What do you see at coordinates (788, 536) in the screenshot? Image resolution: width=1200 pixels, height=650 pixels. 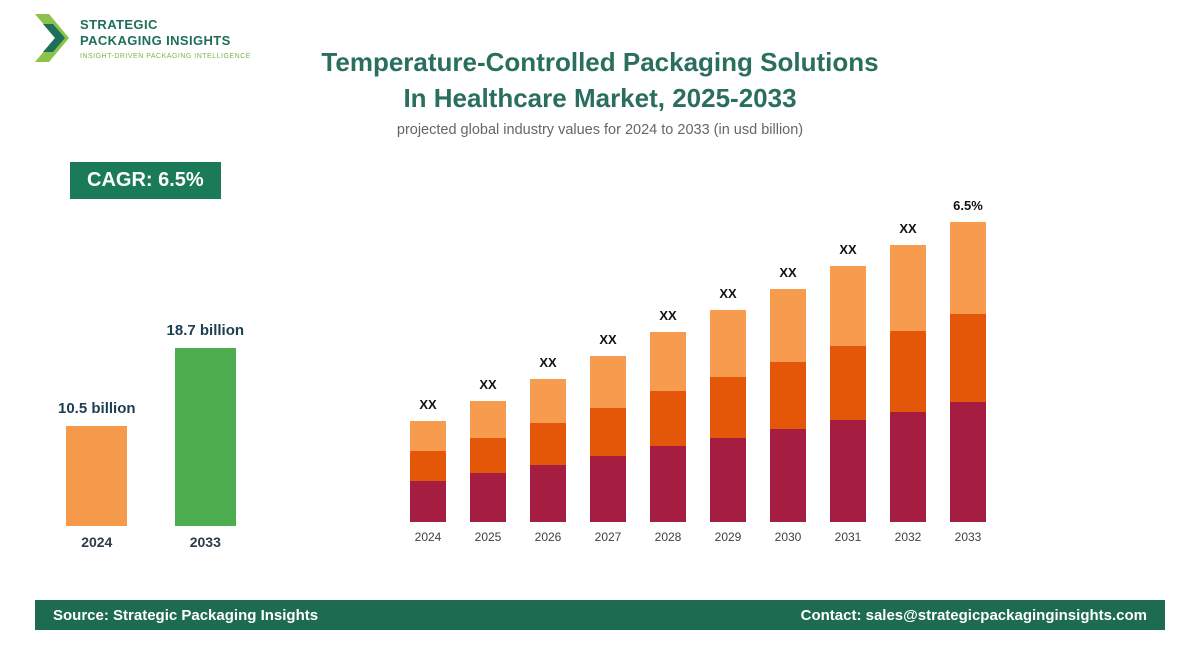 I see `x-axis-label: 2030` at bounding box center [788, 536].